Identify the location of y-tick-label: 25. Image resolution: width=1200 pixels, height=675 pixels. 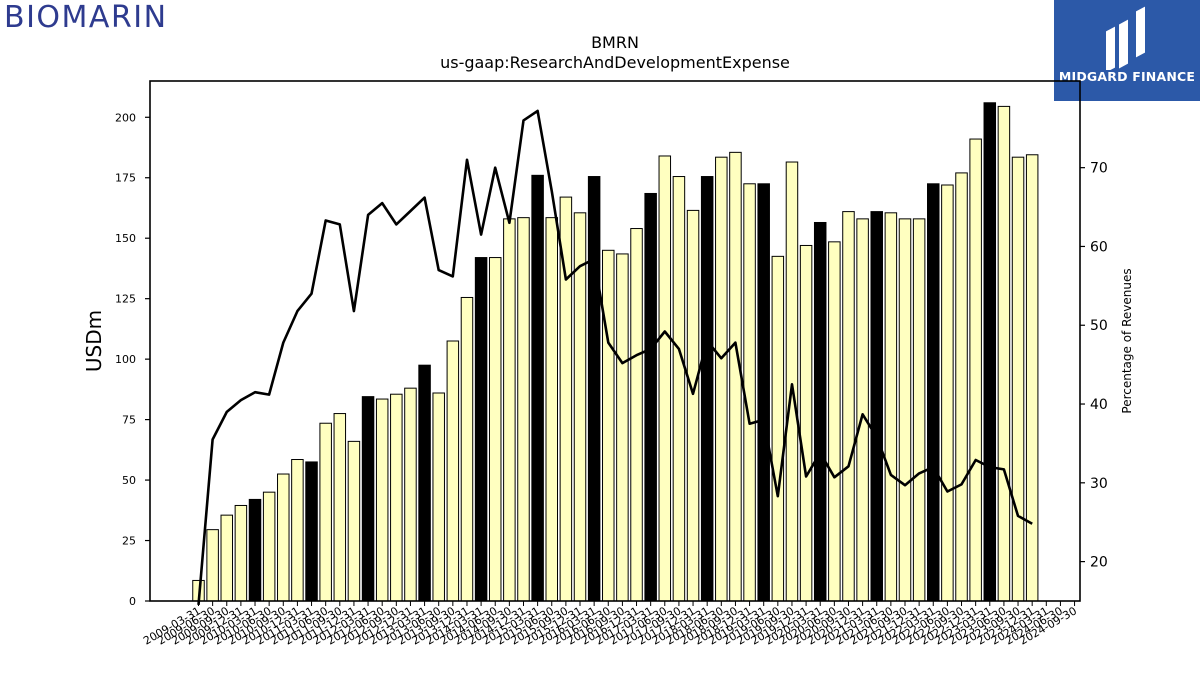
(129, 541).